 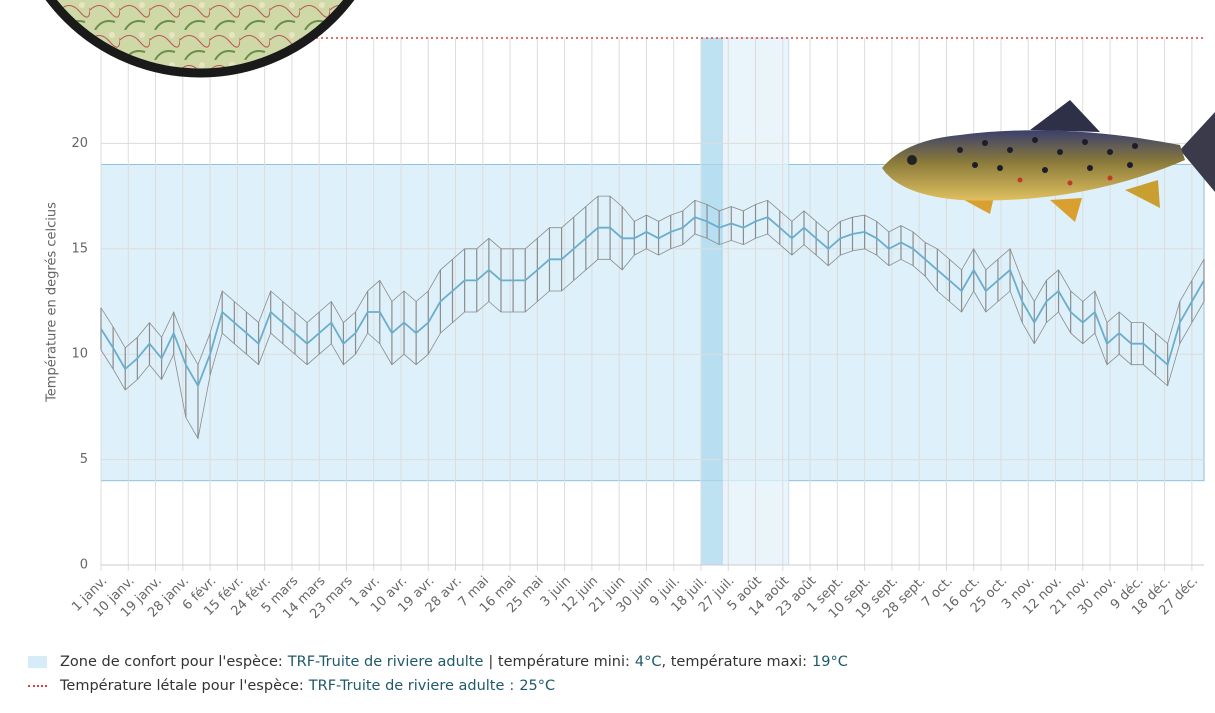 I want to click on y-tick-label: 20, so click(x=79, y=143).